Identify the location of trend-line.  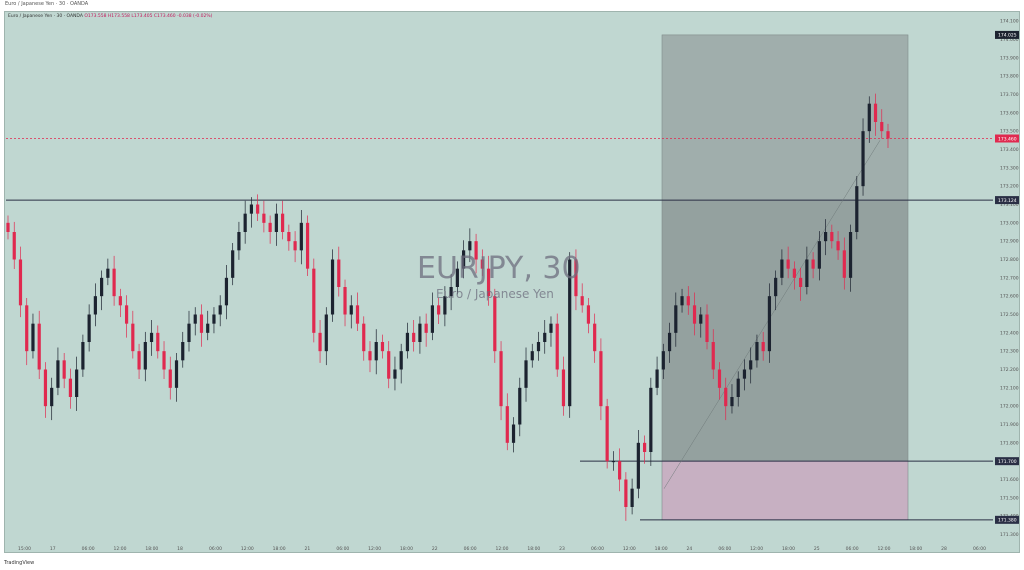
(772, 314).